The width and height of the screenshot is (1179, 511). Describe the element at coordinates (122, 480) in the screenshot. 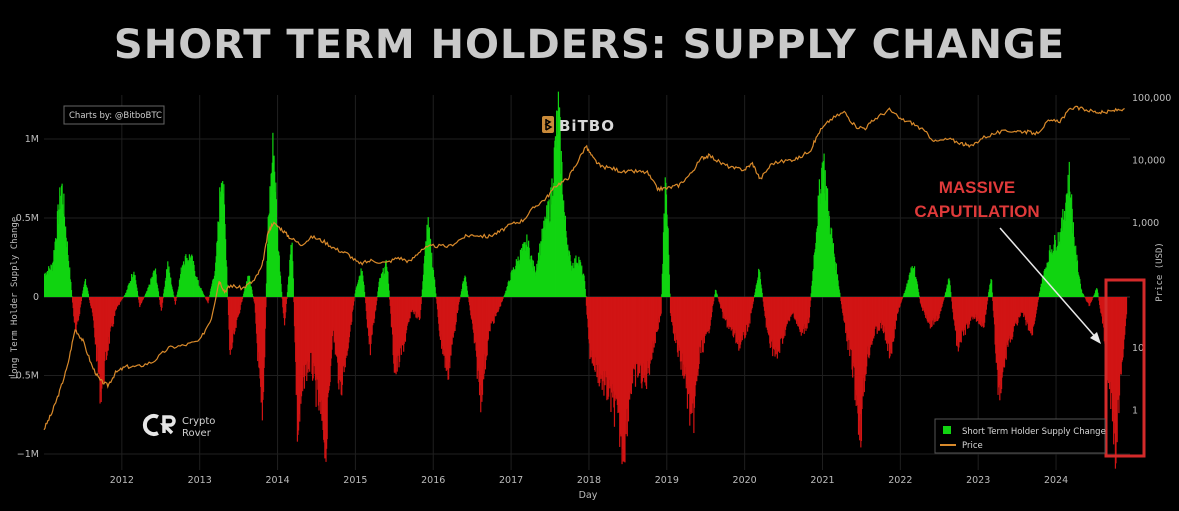

I see `x-tick-label: 2012` at that location.